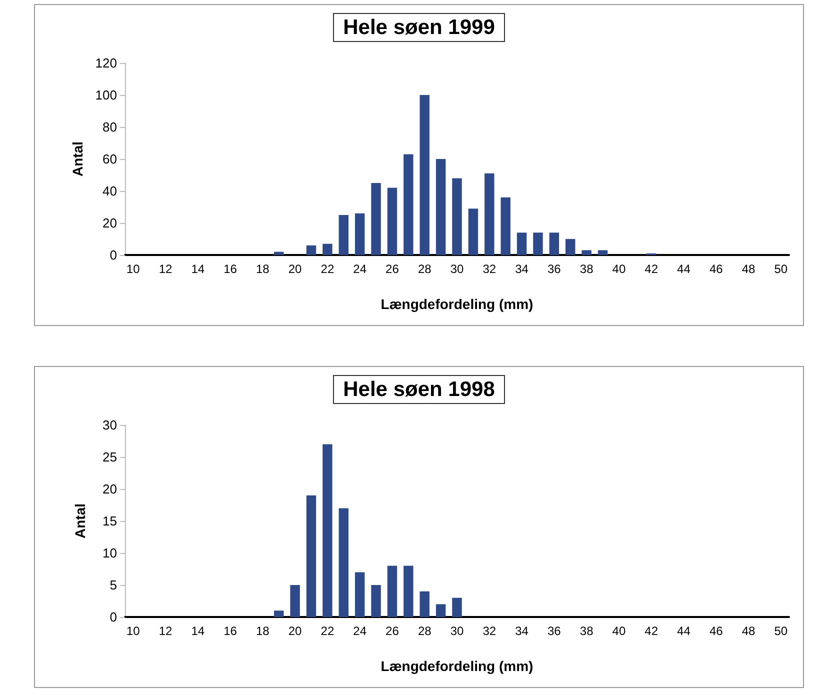  Describe the element at coordinates (109, 457) in the screenshot. I see `y-tick-label: 25` at that location.